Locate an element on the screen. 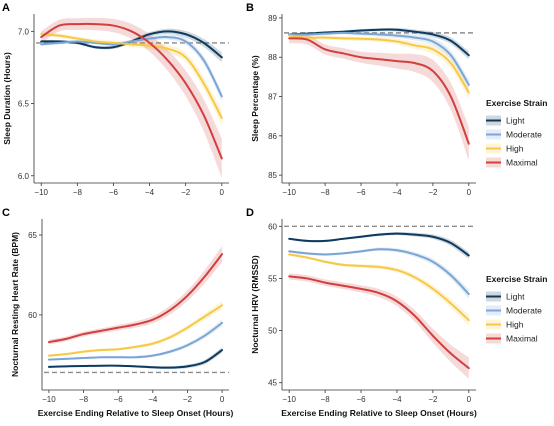 The width and height of the screenshot is (554, 426). y-tick-label: 7.0 is located at coordinates (24, 31).